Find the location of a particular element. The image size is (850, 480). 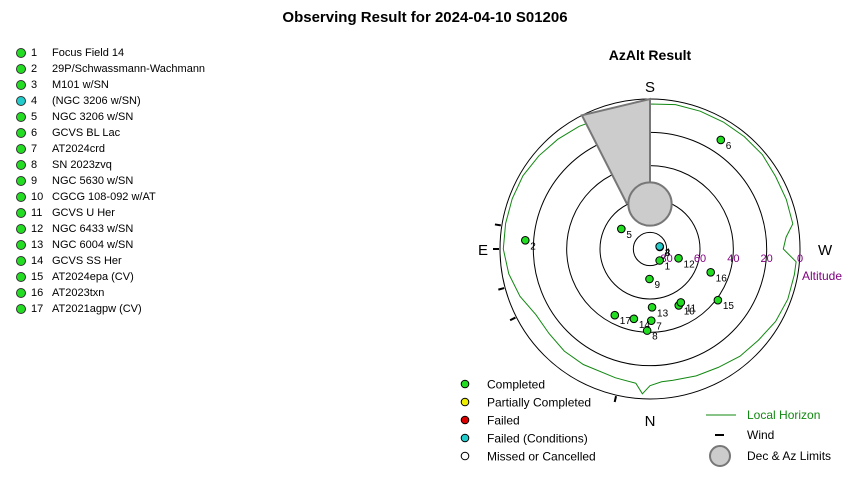

legend-label: Missed or Cancelled is located at coordinates (541, 457).